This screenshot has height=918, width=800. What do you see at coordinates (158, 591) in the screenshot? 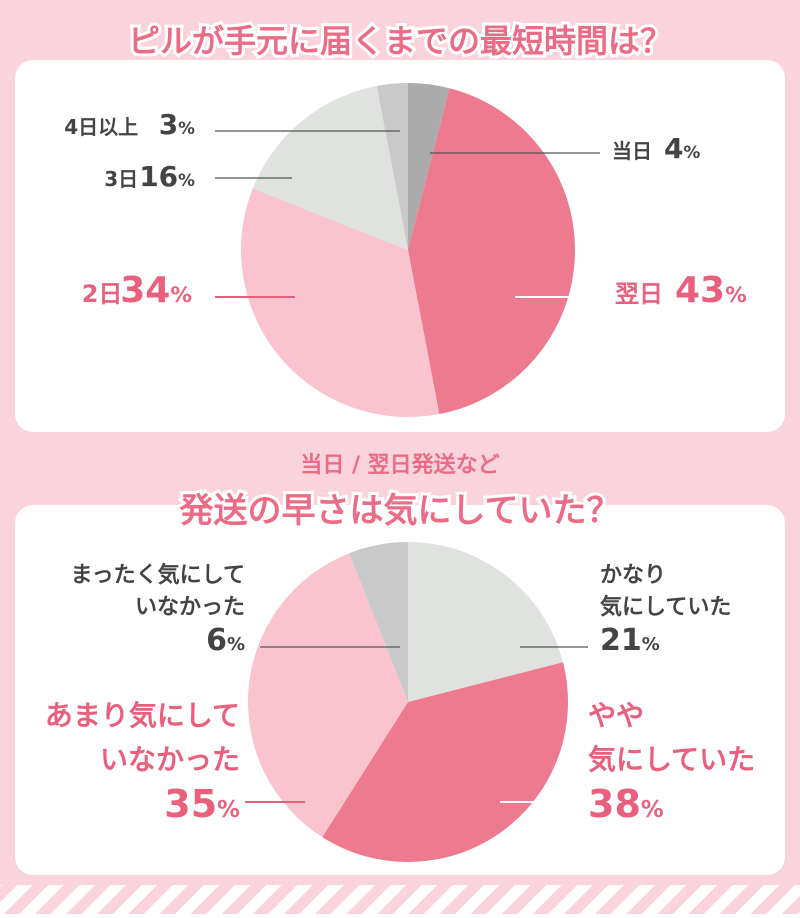
I see `category-label: まったく気にしていなかった` at bounding box center [158, 591].